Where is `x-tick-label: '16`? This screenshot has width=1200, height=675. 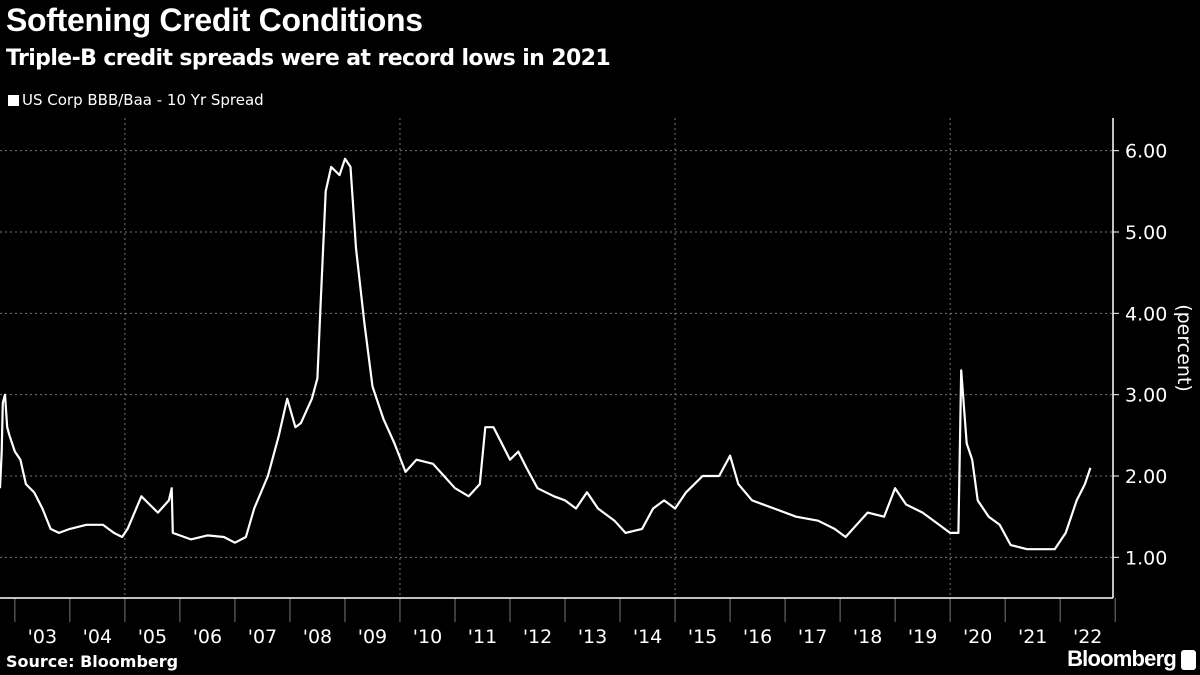
x-tick-label: '16 is located at coordinates (757, 637).